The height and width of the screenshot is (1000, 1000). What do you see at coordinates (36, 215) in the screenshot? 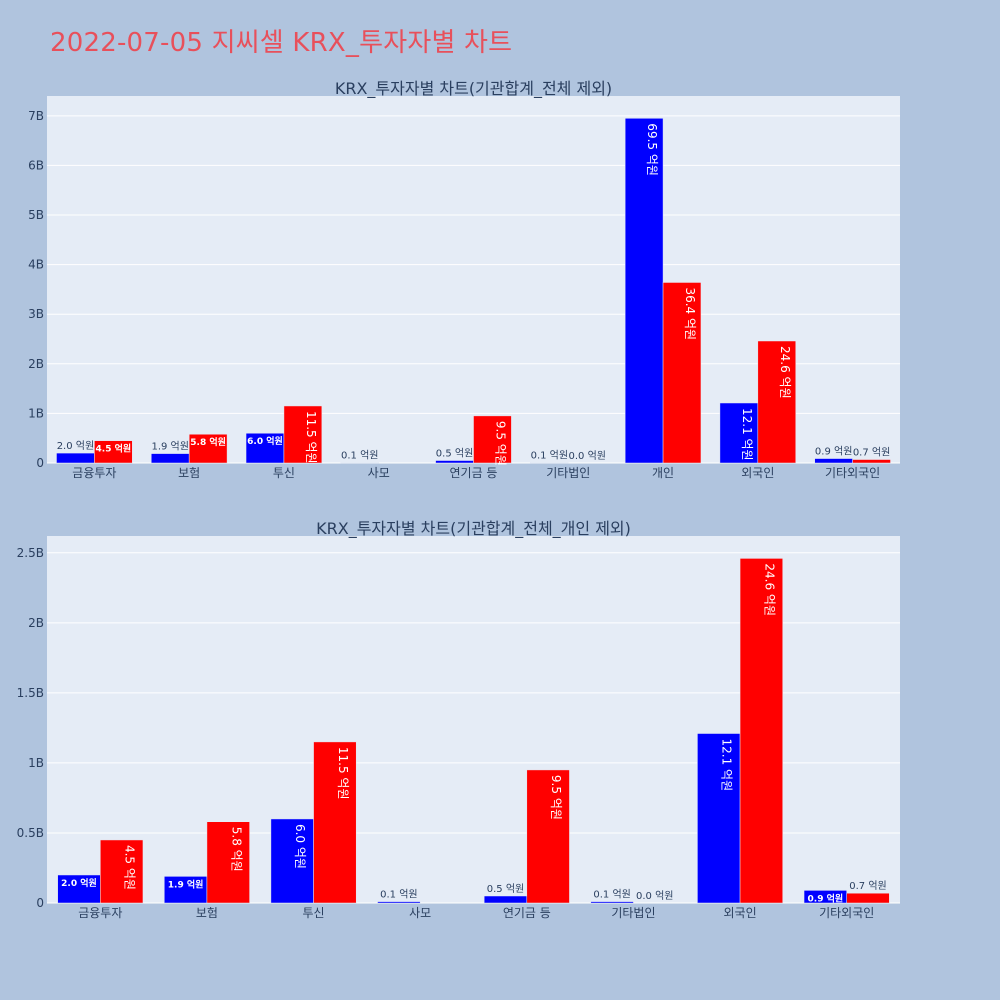
I see `y-tick-label: 5B` at bounding box center [36, 215].